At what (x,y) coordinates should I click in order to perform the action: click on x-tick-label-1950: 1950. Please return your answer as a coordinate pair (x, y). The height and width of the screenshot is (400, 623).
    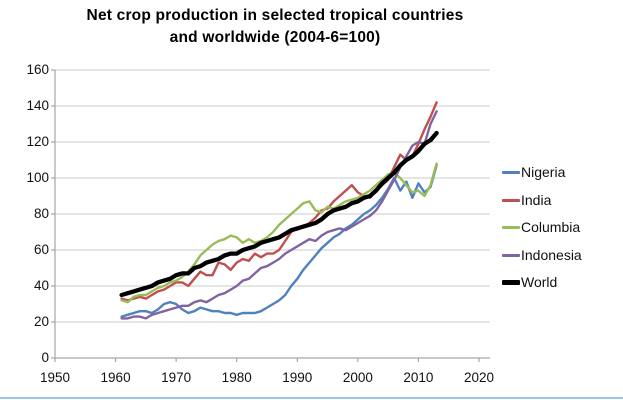
    Looking at the image, I should click on (55, 377).